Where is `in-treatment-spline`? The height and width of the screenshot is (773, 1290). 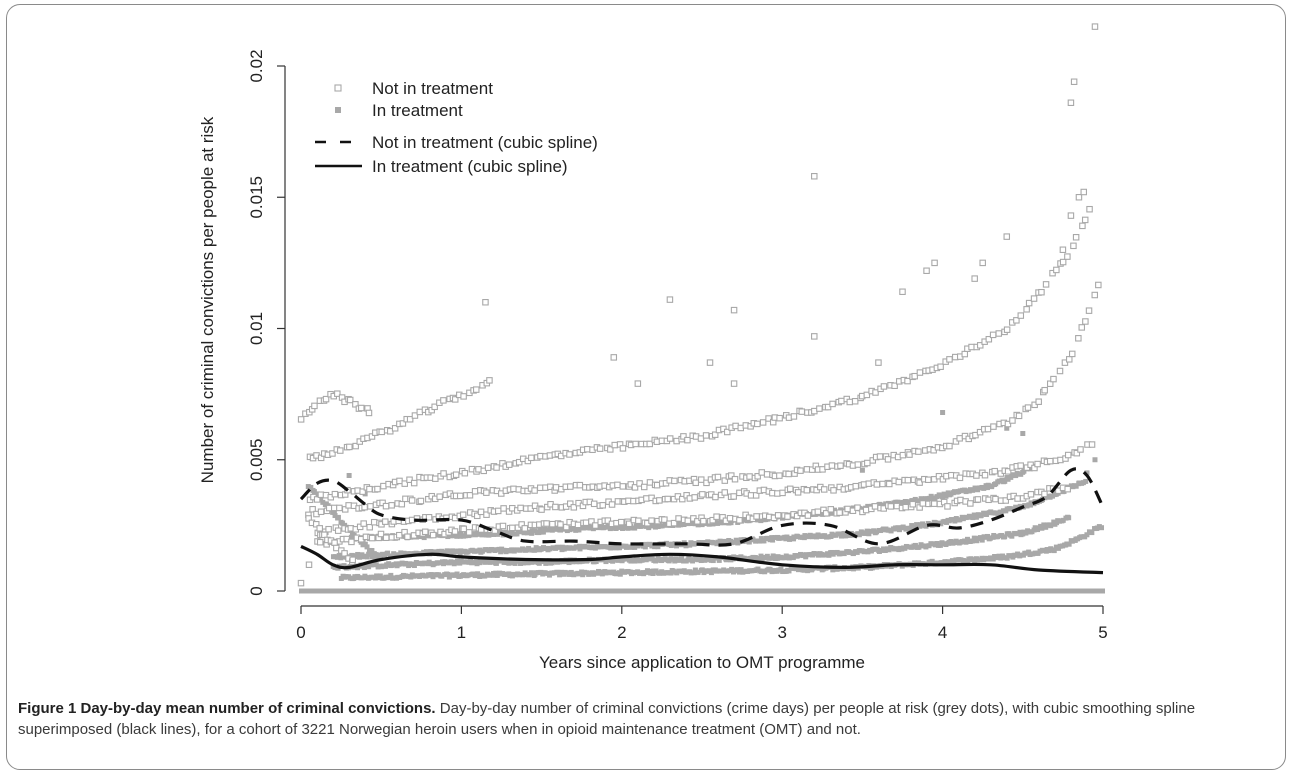
in-treatment-spline is located at coordinates (702, 559).